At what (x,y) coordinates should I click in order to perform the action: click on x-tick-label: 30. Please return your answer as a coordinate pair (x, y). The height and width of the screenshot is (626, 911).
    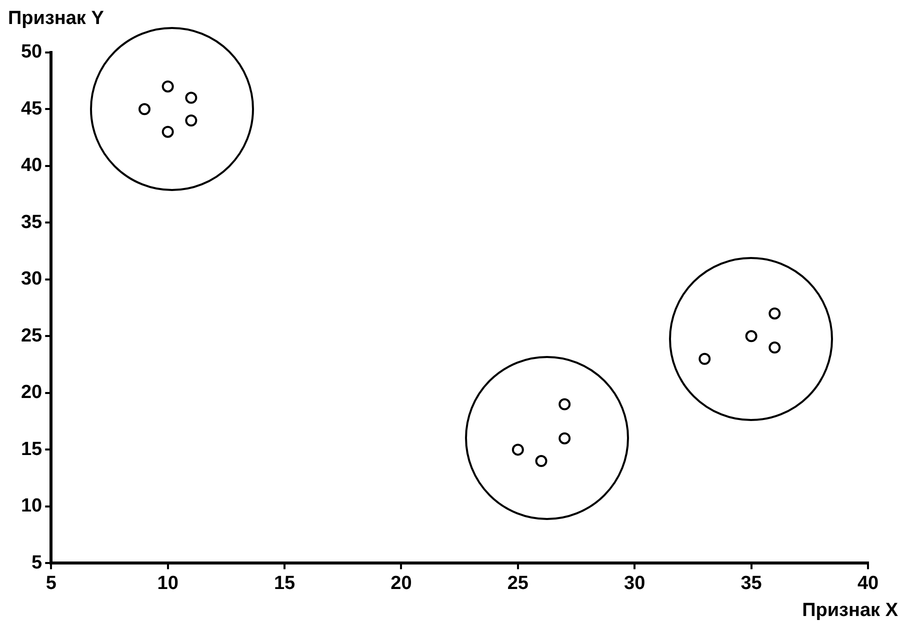
    Looking at the image, I should click on (635, 583).